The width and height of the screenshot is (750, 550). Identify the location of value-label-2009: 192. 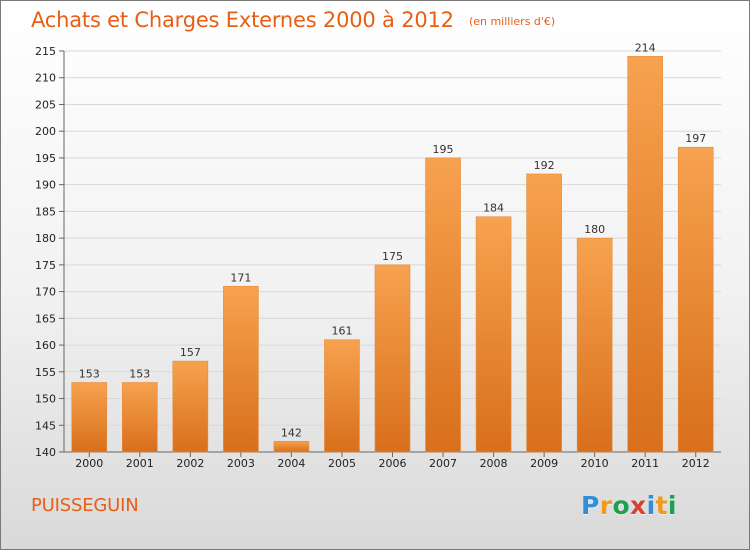
(544, 165).